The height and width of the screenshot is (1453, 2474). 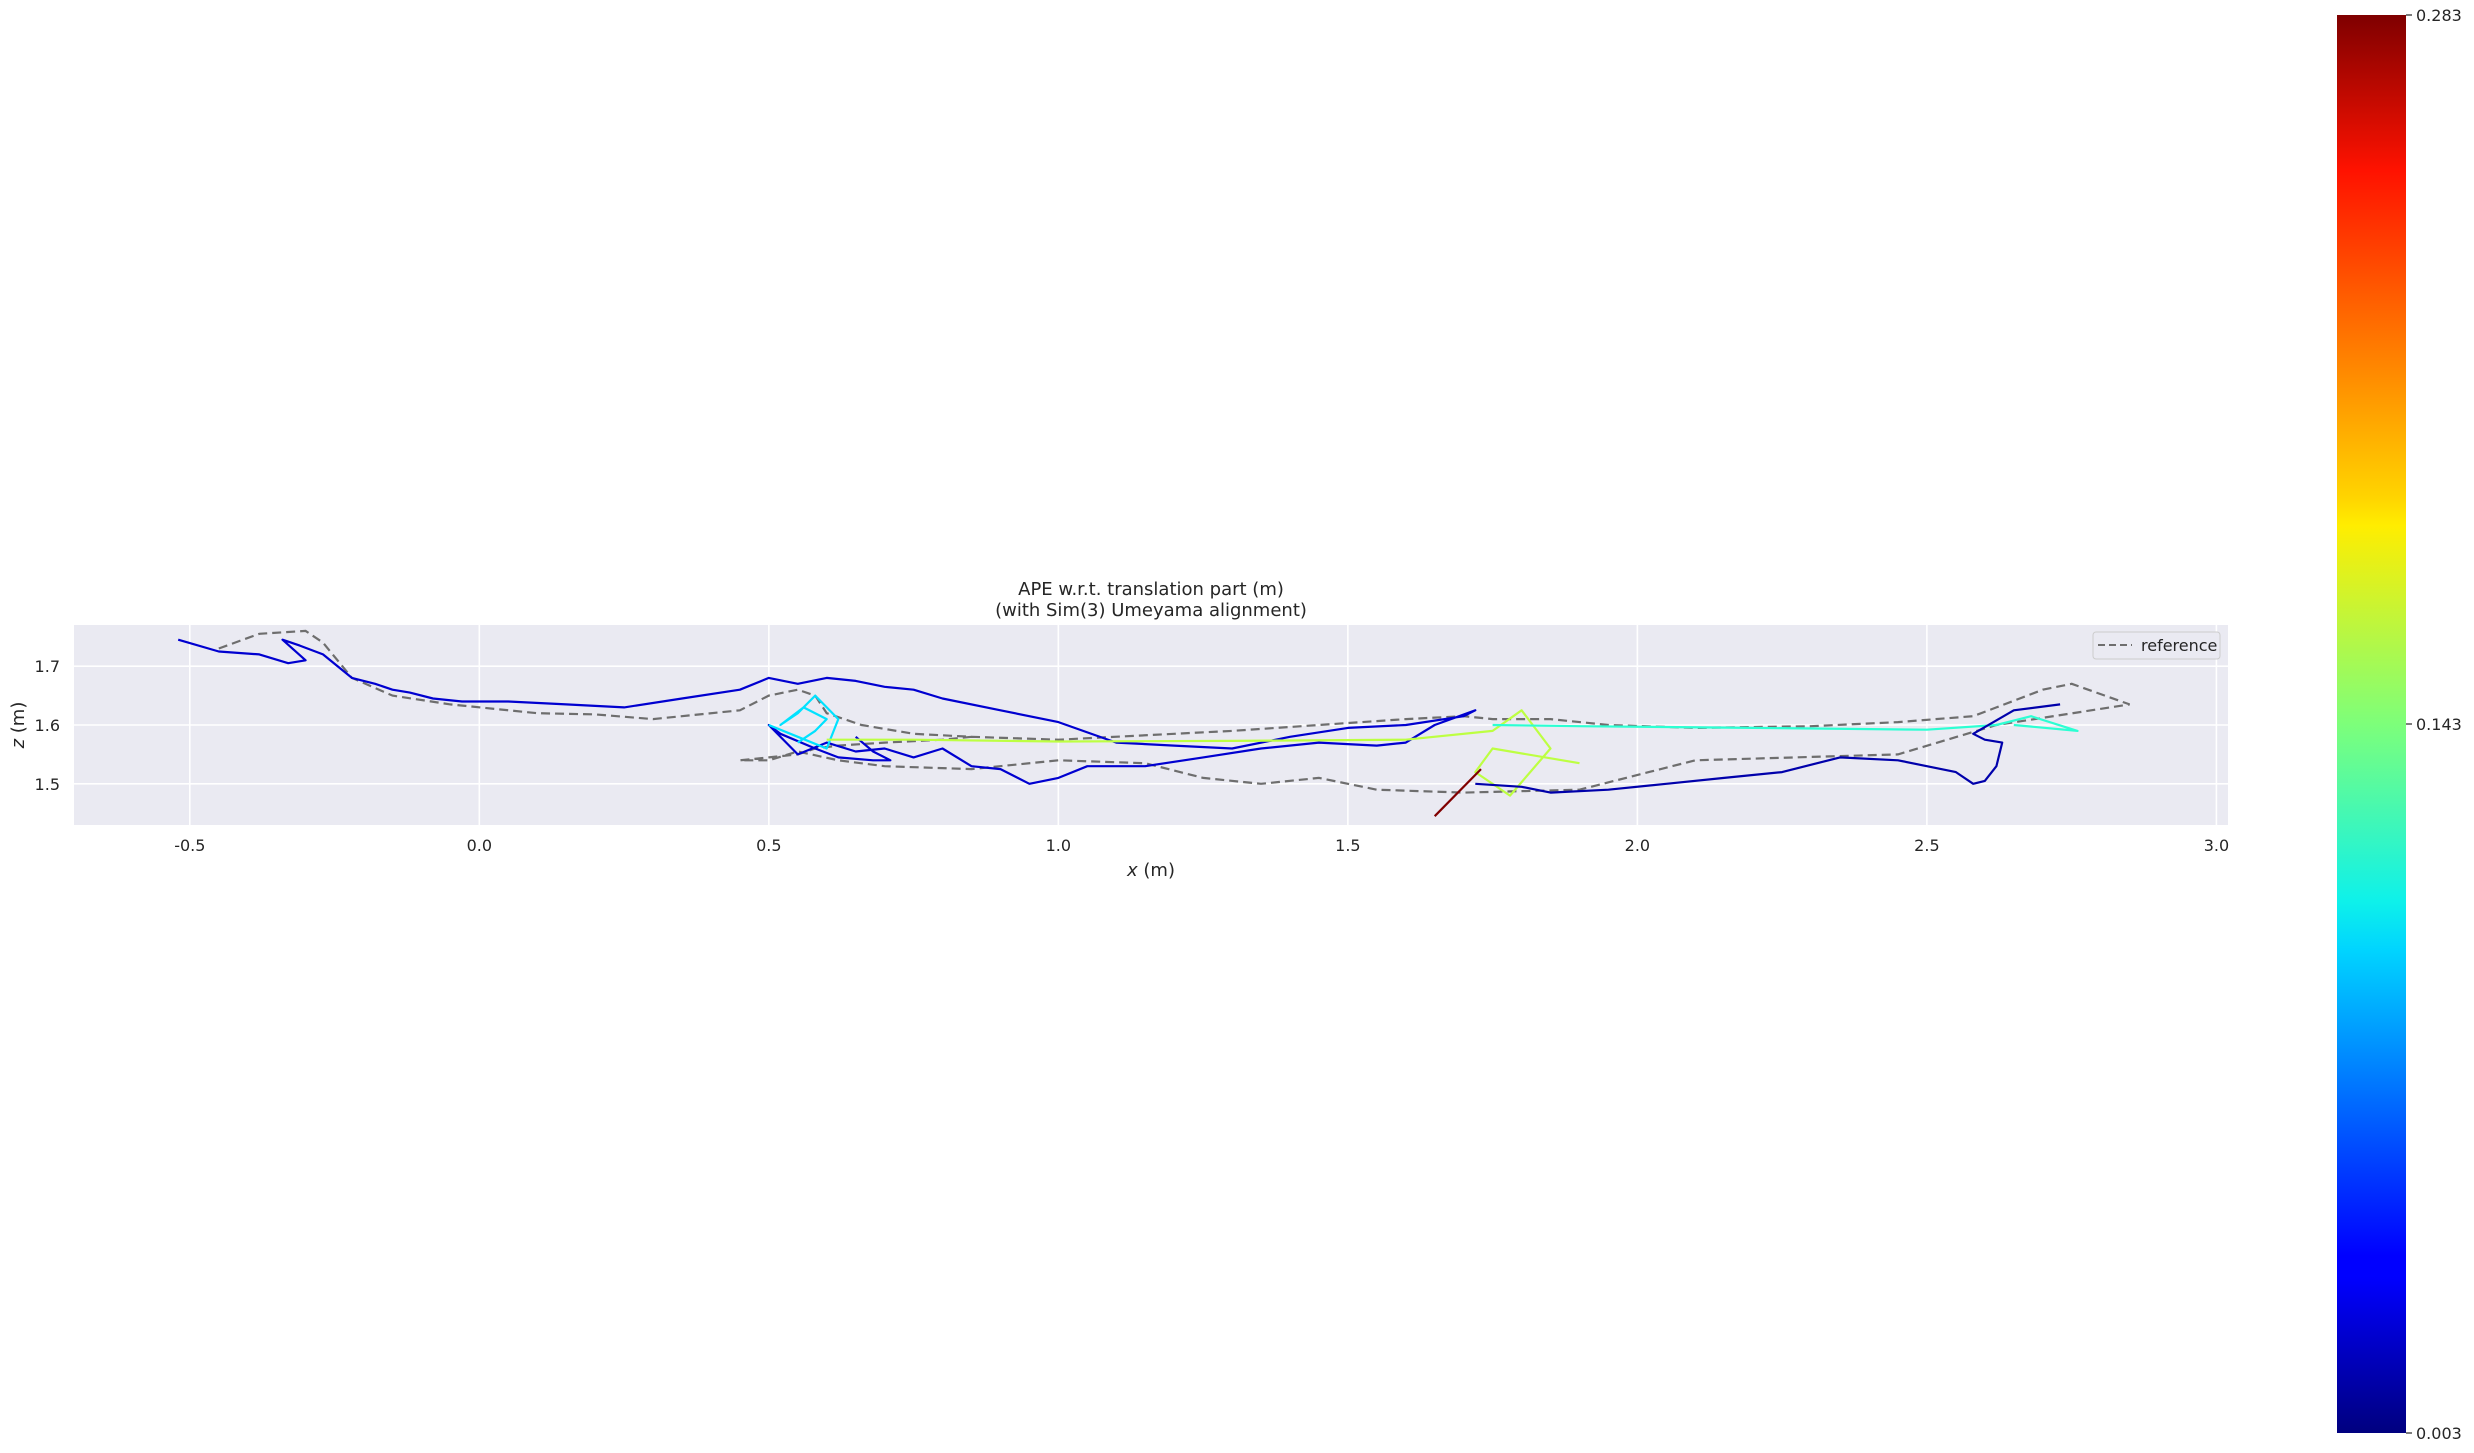 What do you see at coordinates (479, 845) in the screenshot?
I see `x-tick-label: 0.0` at bounding box center [479, 845].